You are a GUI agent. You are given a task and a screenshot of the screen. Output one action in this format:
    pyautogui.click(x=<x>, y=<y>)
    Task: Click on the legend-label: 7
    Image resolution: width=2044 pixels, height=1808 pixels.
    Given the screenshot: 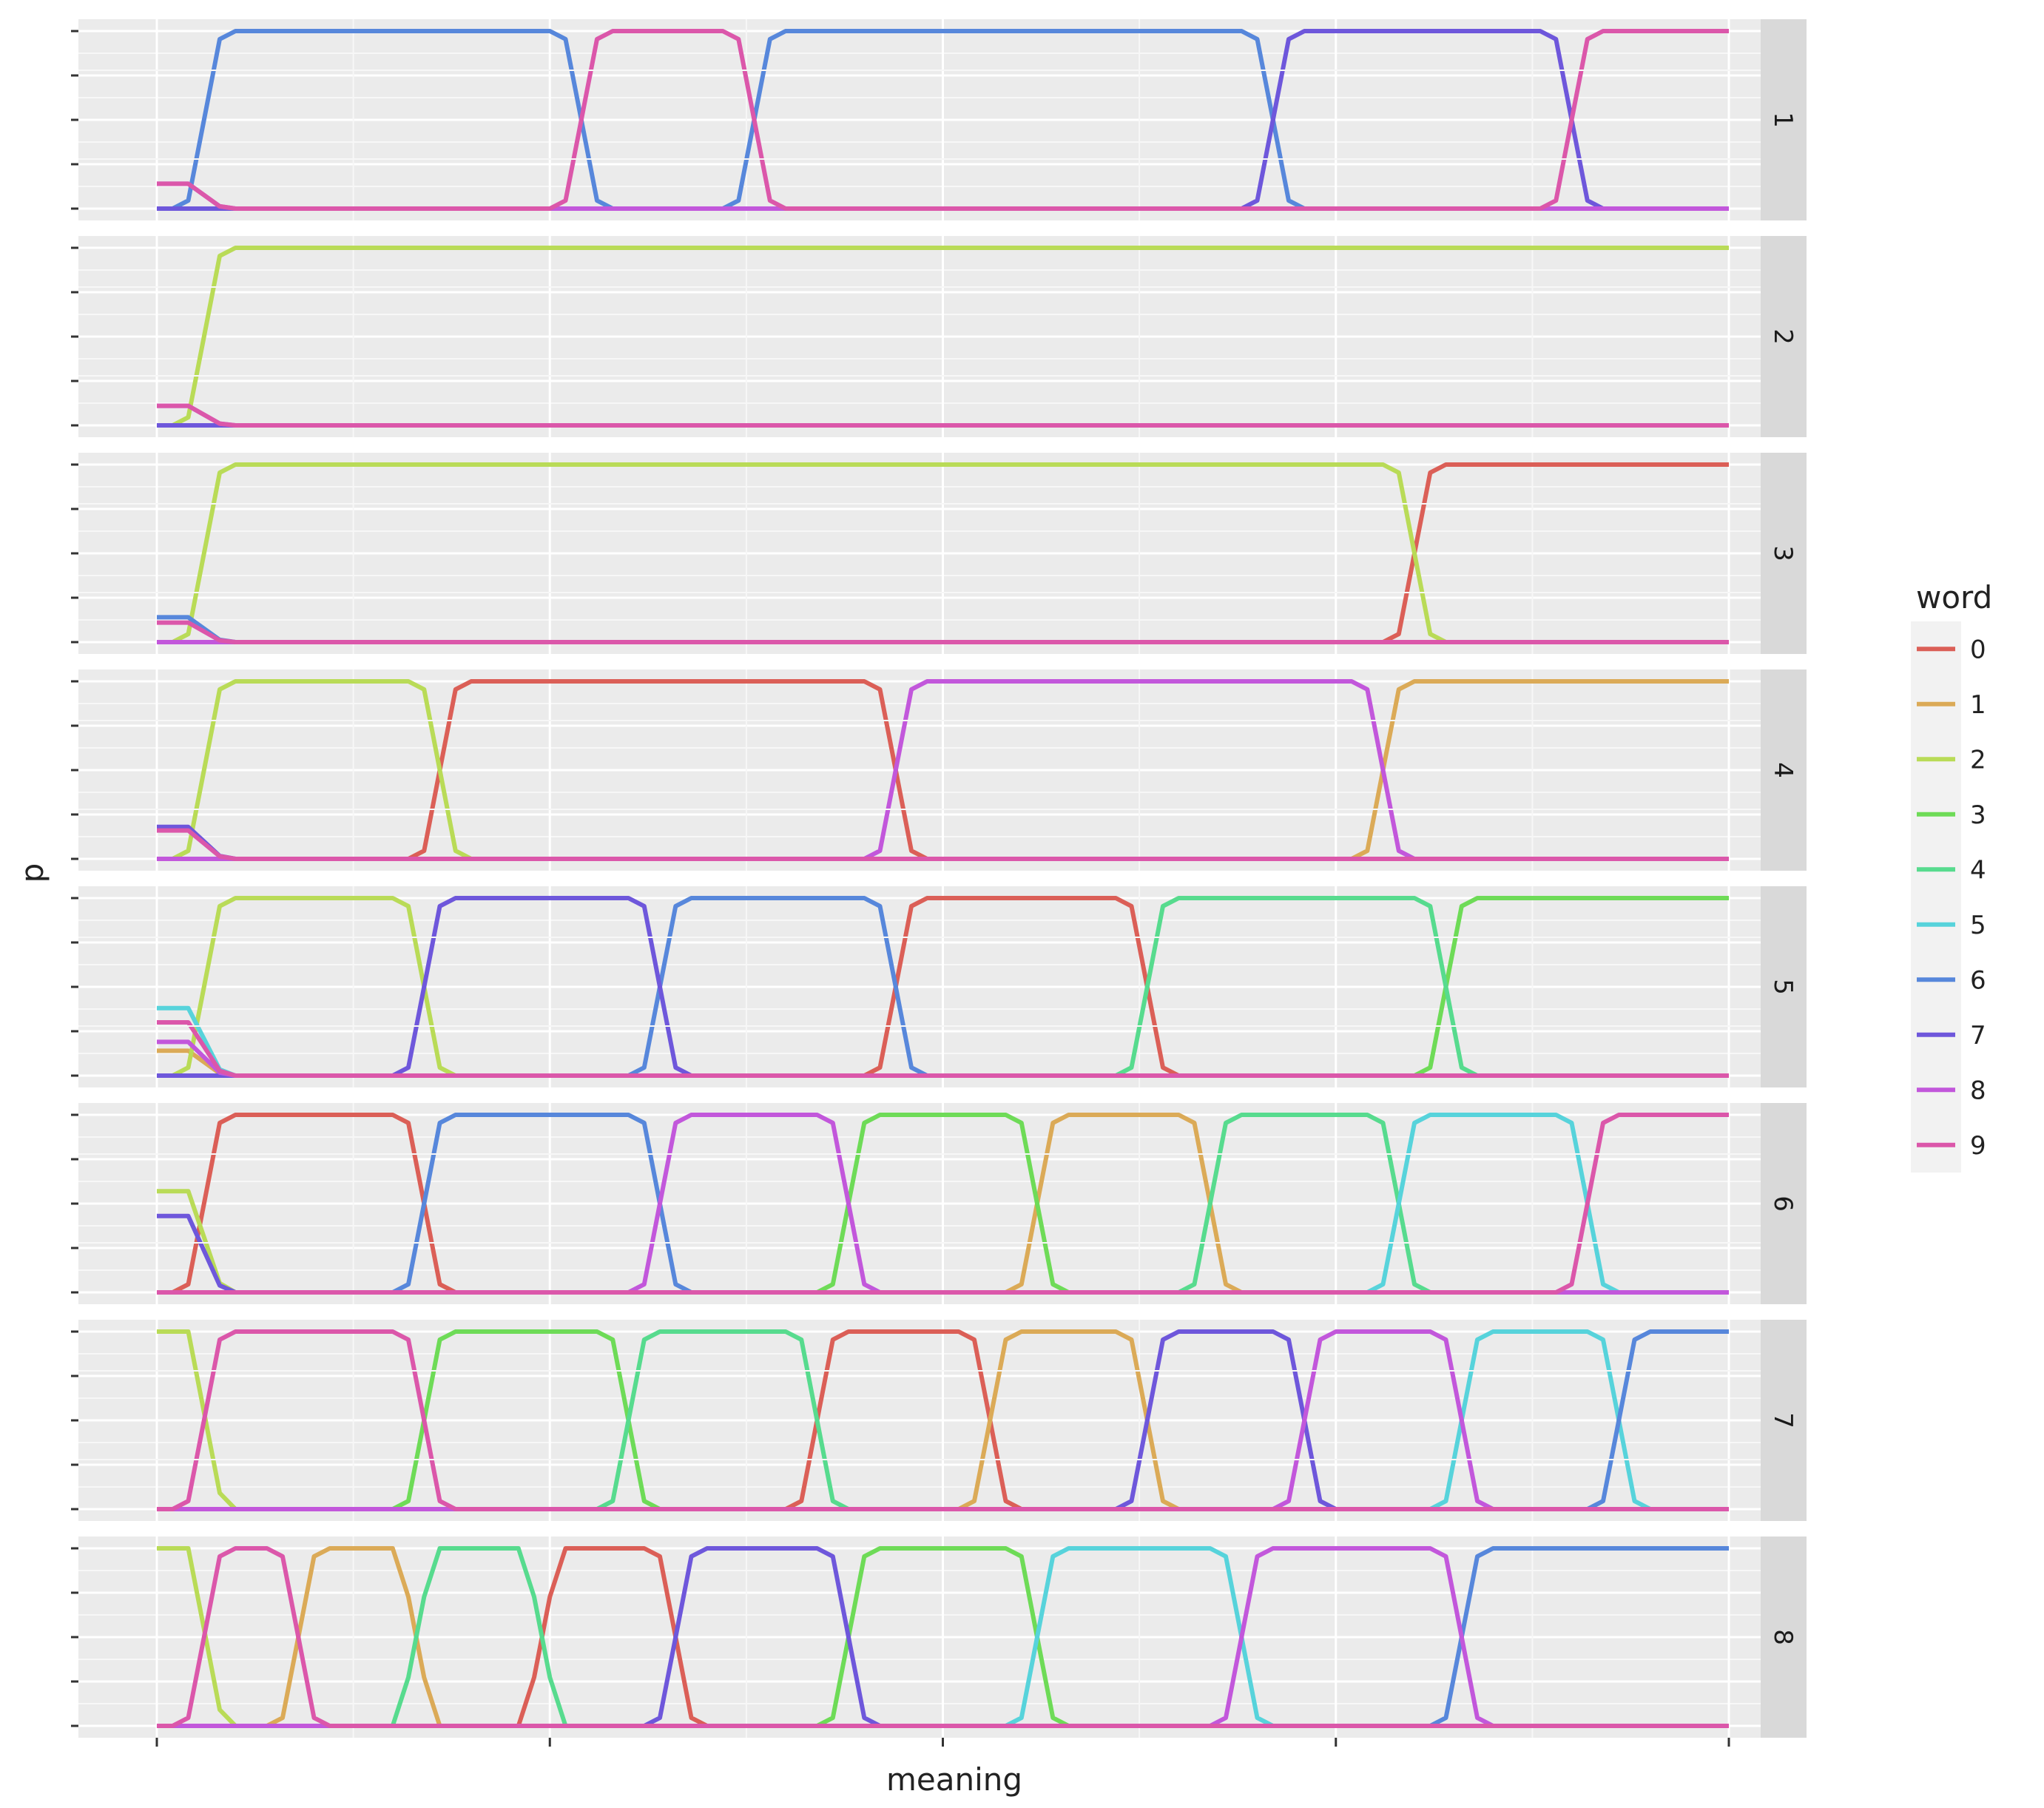 What is the action you would take?
    pyautogui.click(x=1978, y=1035)
    